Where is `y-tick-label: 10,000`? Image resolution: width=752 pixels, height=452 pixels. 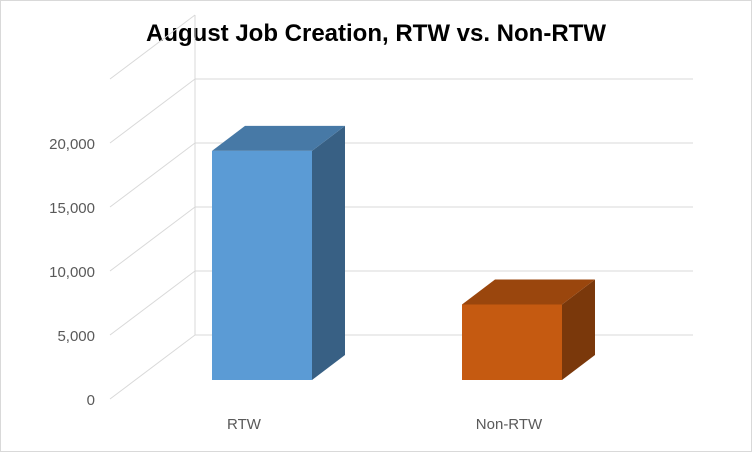
y-tick-label: 10,000 is located at coordinates (72, 272).